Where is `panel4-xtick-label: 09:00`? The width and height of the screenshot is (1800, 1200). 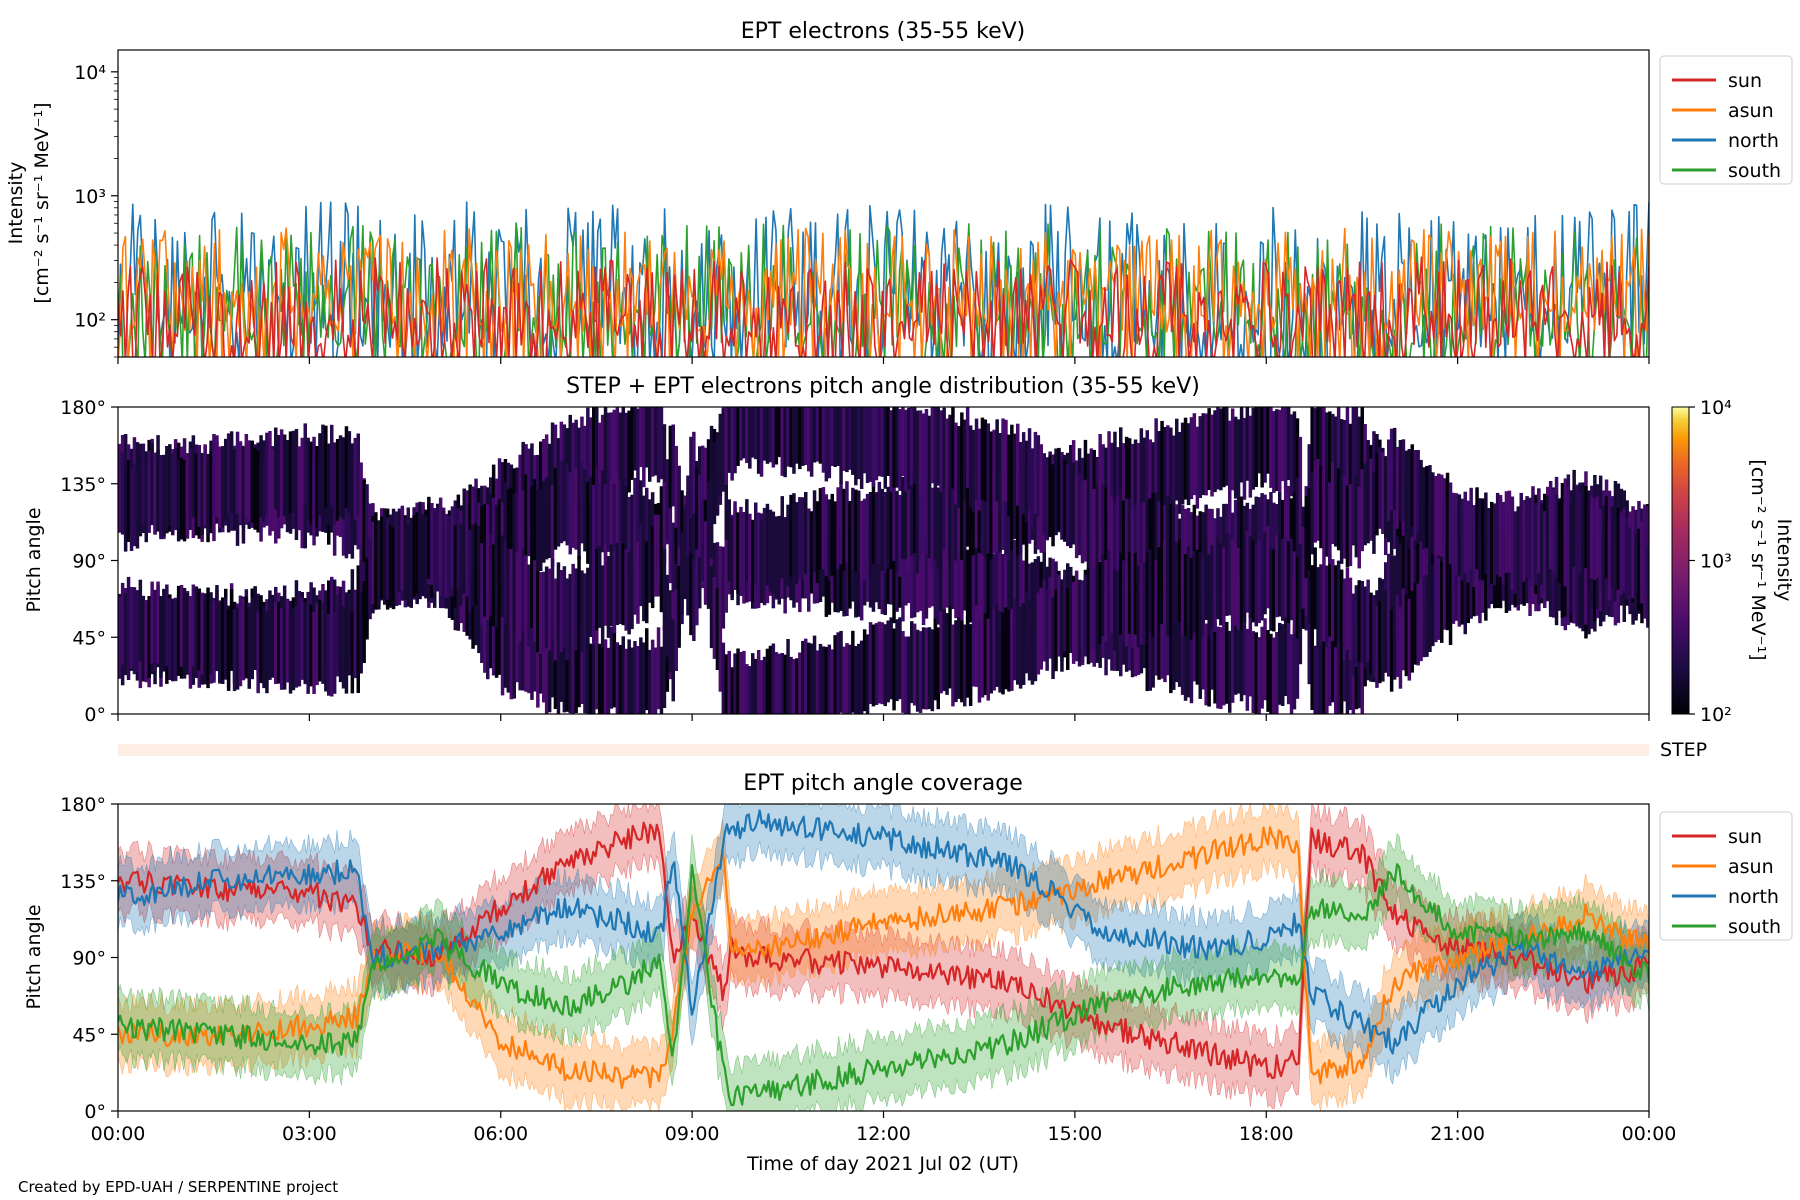
panel4-xtick-label: 09:00 is located at coordinates (692, 1134).